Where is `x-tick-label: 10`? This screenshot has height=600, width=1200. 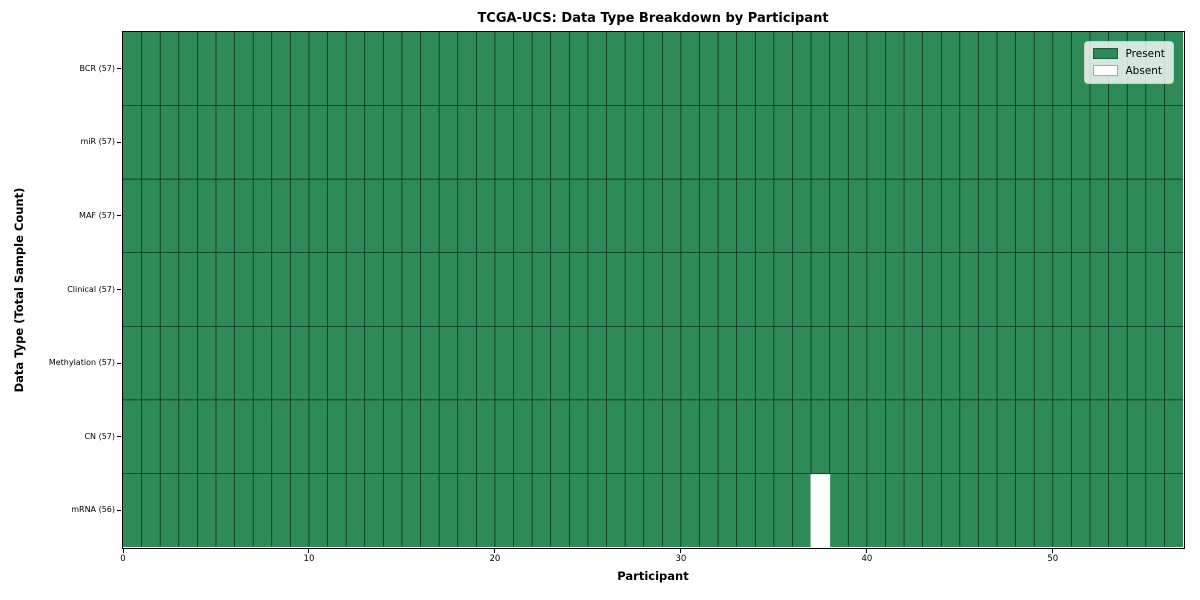 x-tick-label: 10 is located at coordinates (309, 559).